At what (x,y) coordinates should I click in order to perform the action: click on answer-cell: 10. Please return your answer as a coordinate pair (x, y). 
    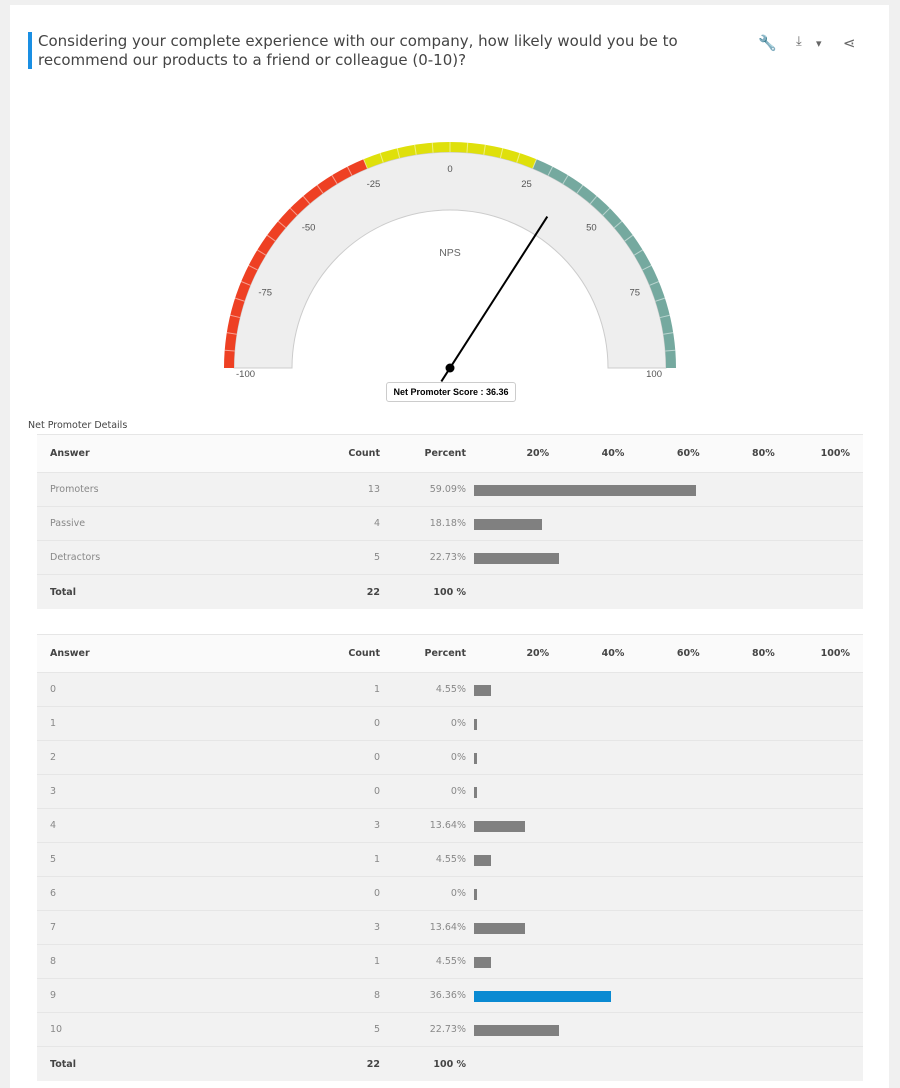
    Looking at the image, I should click on (56, 1029).